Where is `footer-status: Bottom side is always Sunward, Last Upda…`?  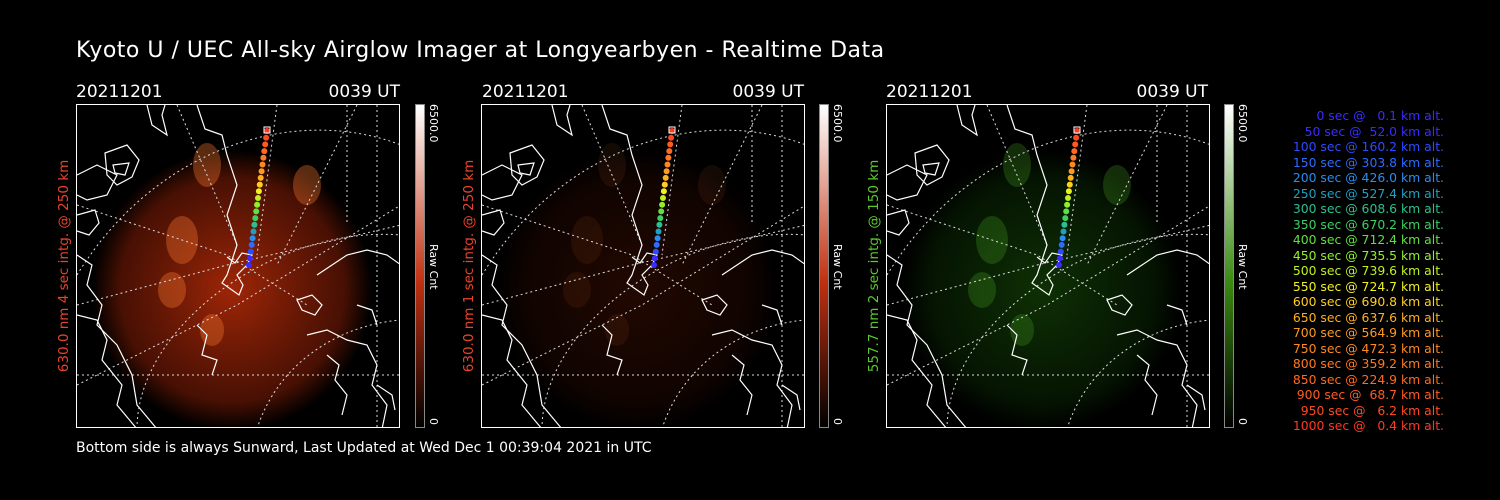 footer-status: Bottom side is always Sunward, Last Upda… is located at coordinates (364, 448).